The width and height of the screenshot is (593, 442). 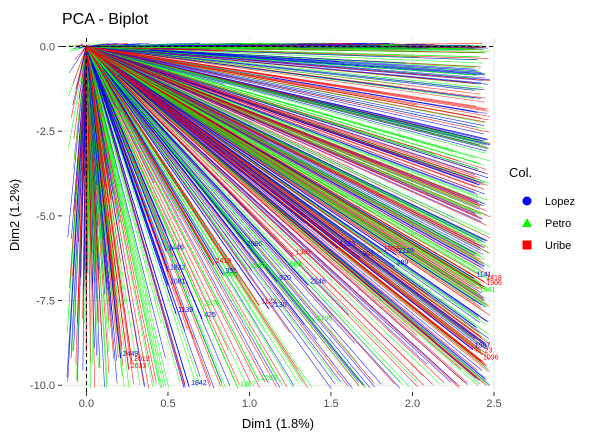 I want to click on x-tick-label: 1.5, so click(x=330, y=404).